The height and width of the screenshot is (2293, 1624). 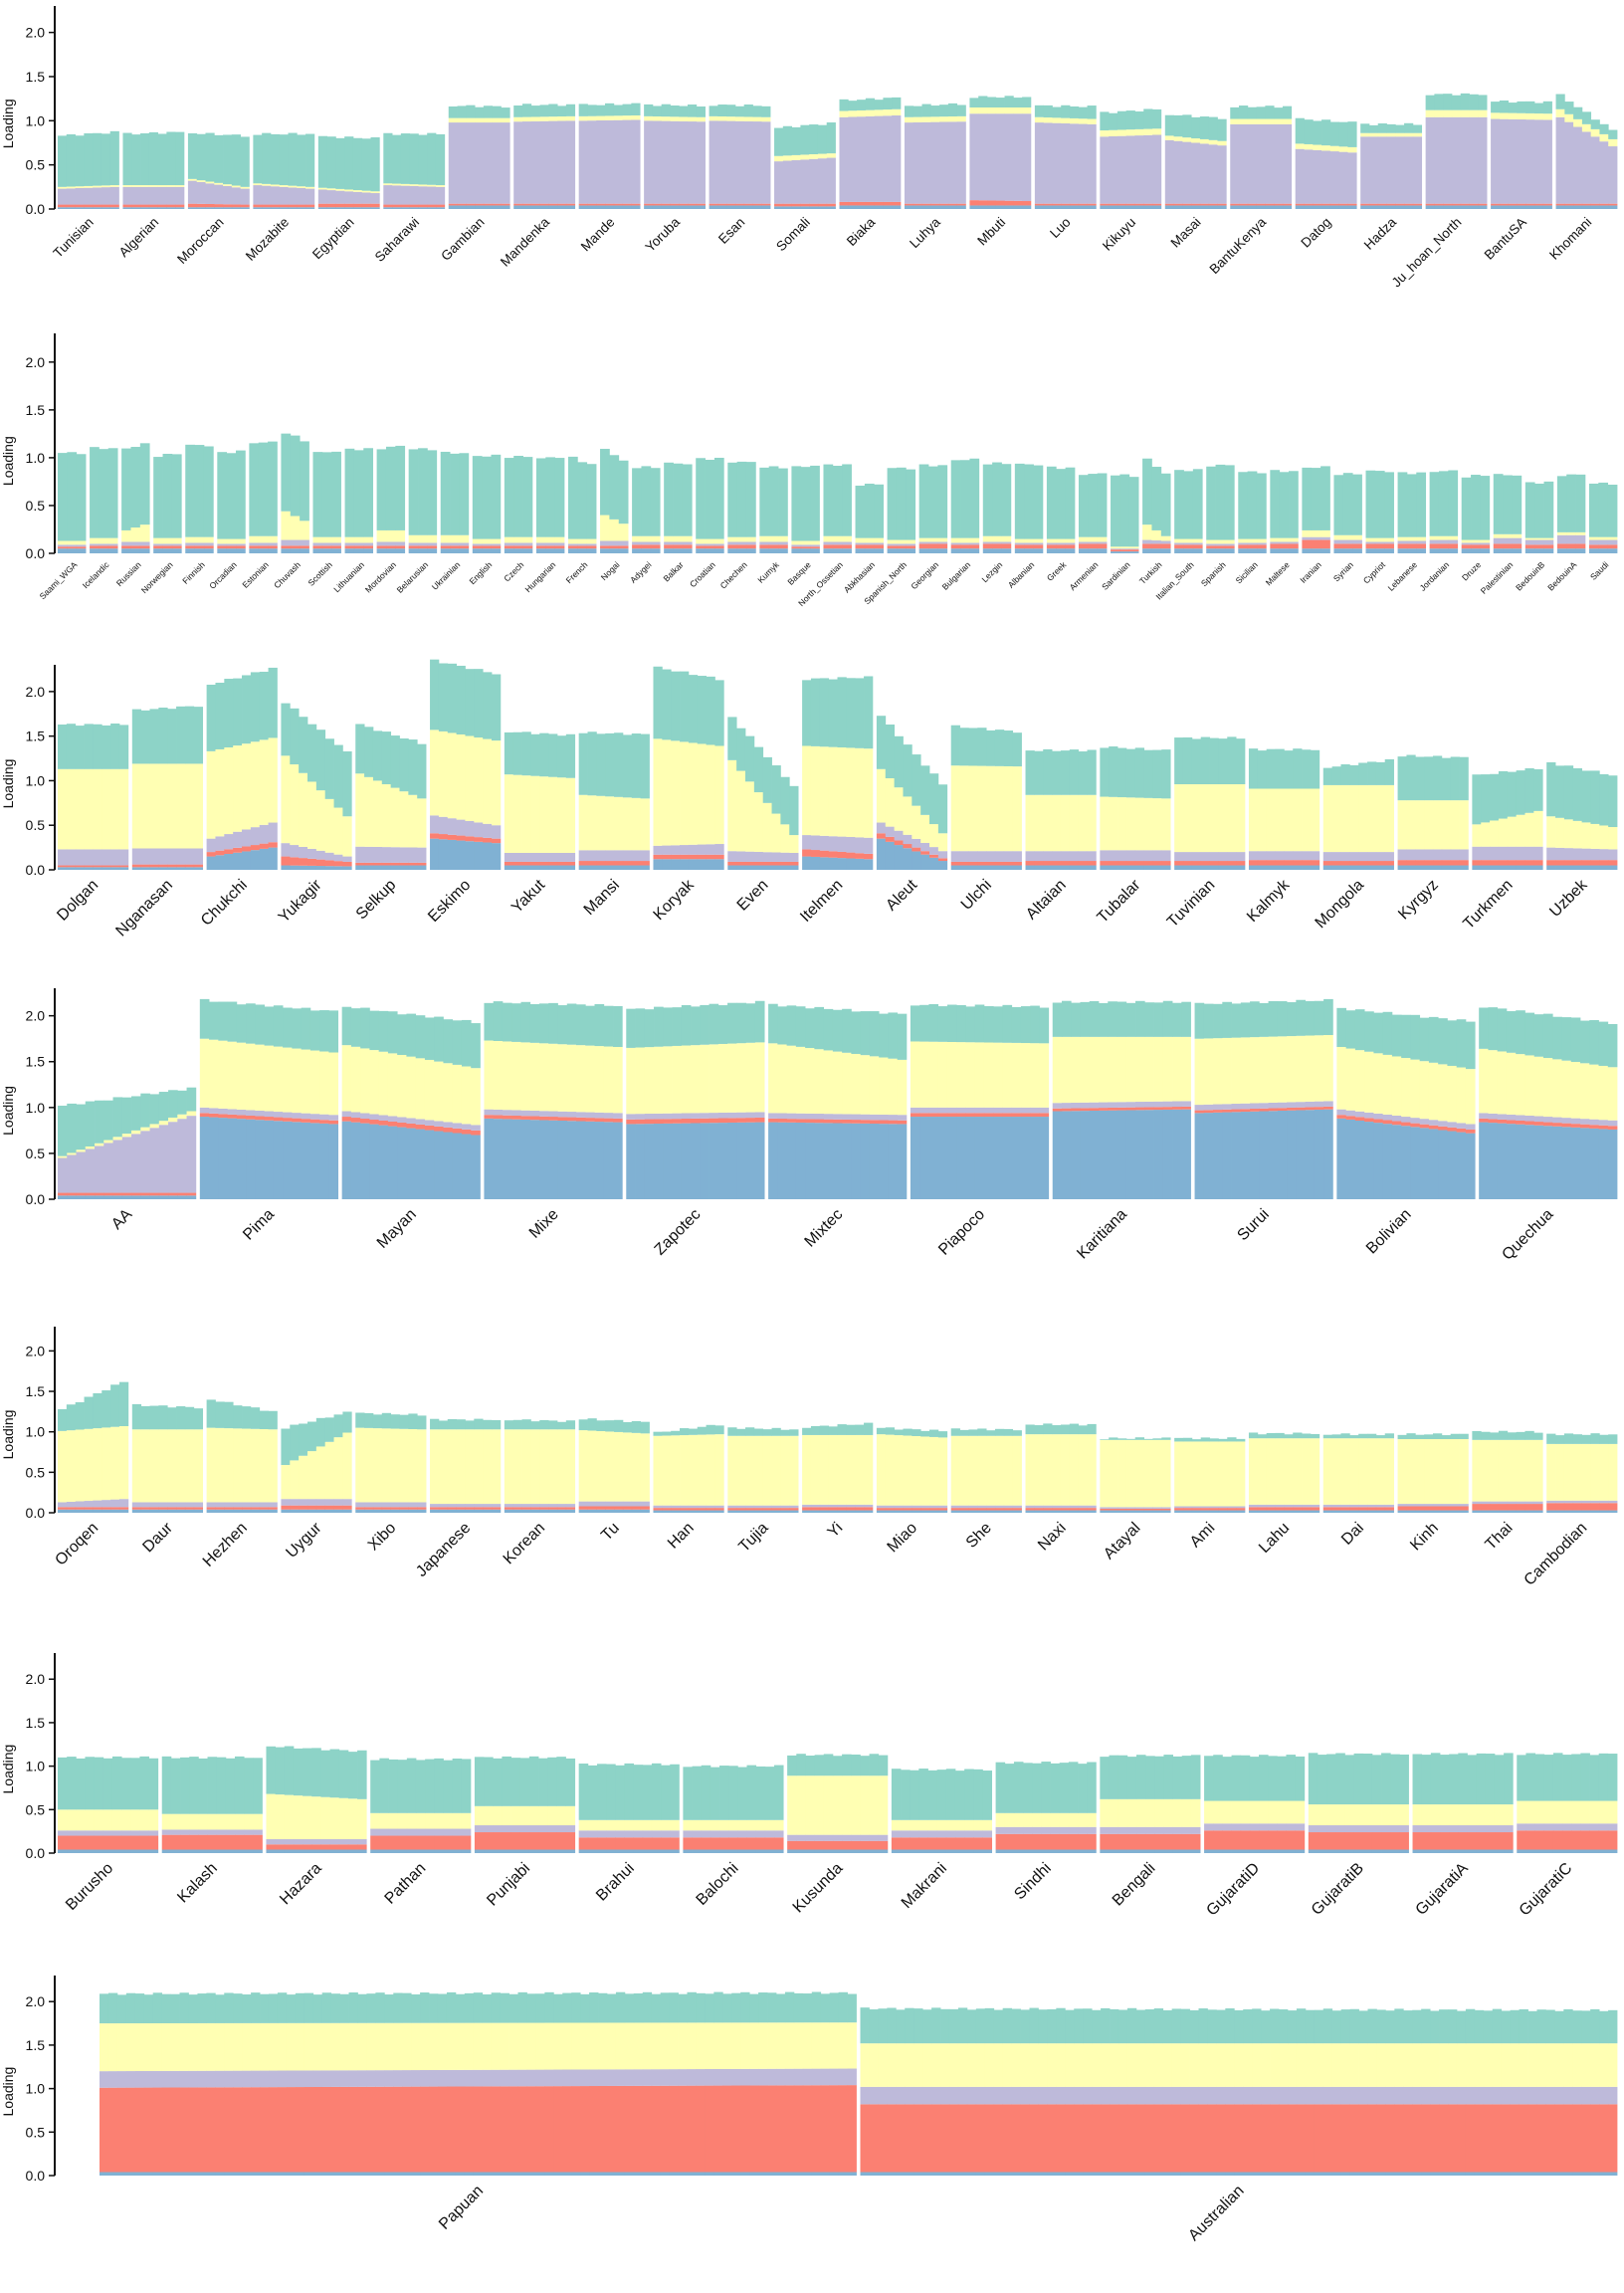 What do you see at coordinates (1316, 509) in the screenshot?
I see `population-Iranian` at bounding box center [1316, 509].